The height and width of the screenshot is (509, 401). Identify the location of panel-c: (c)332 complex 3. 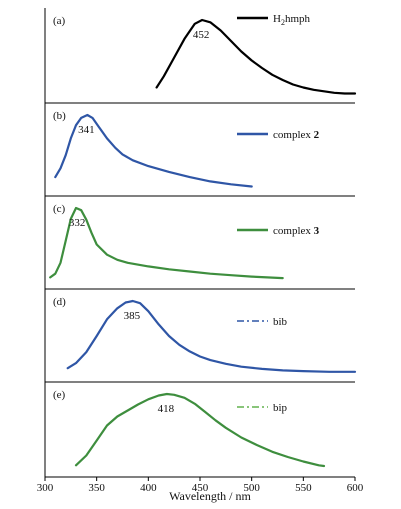
(184, 241).